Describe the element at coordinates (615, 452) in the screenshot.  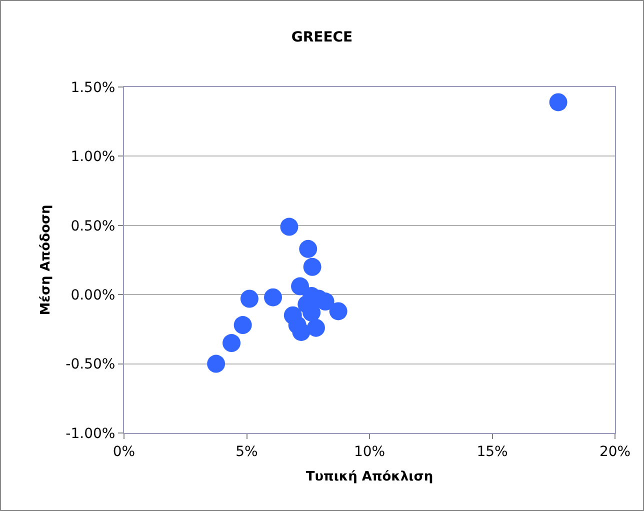
I see `x-tick-label: 20%` at that location.